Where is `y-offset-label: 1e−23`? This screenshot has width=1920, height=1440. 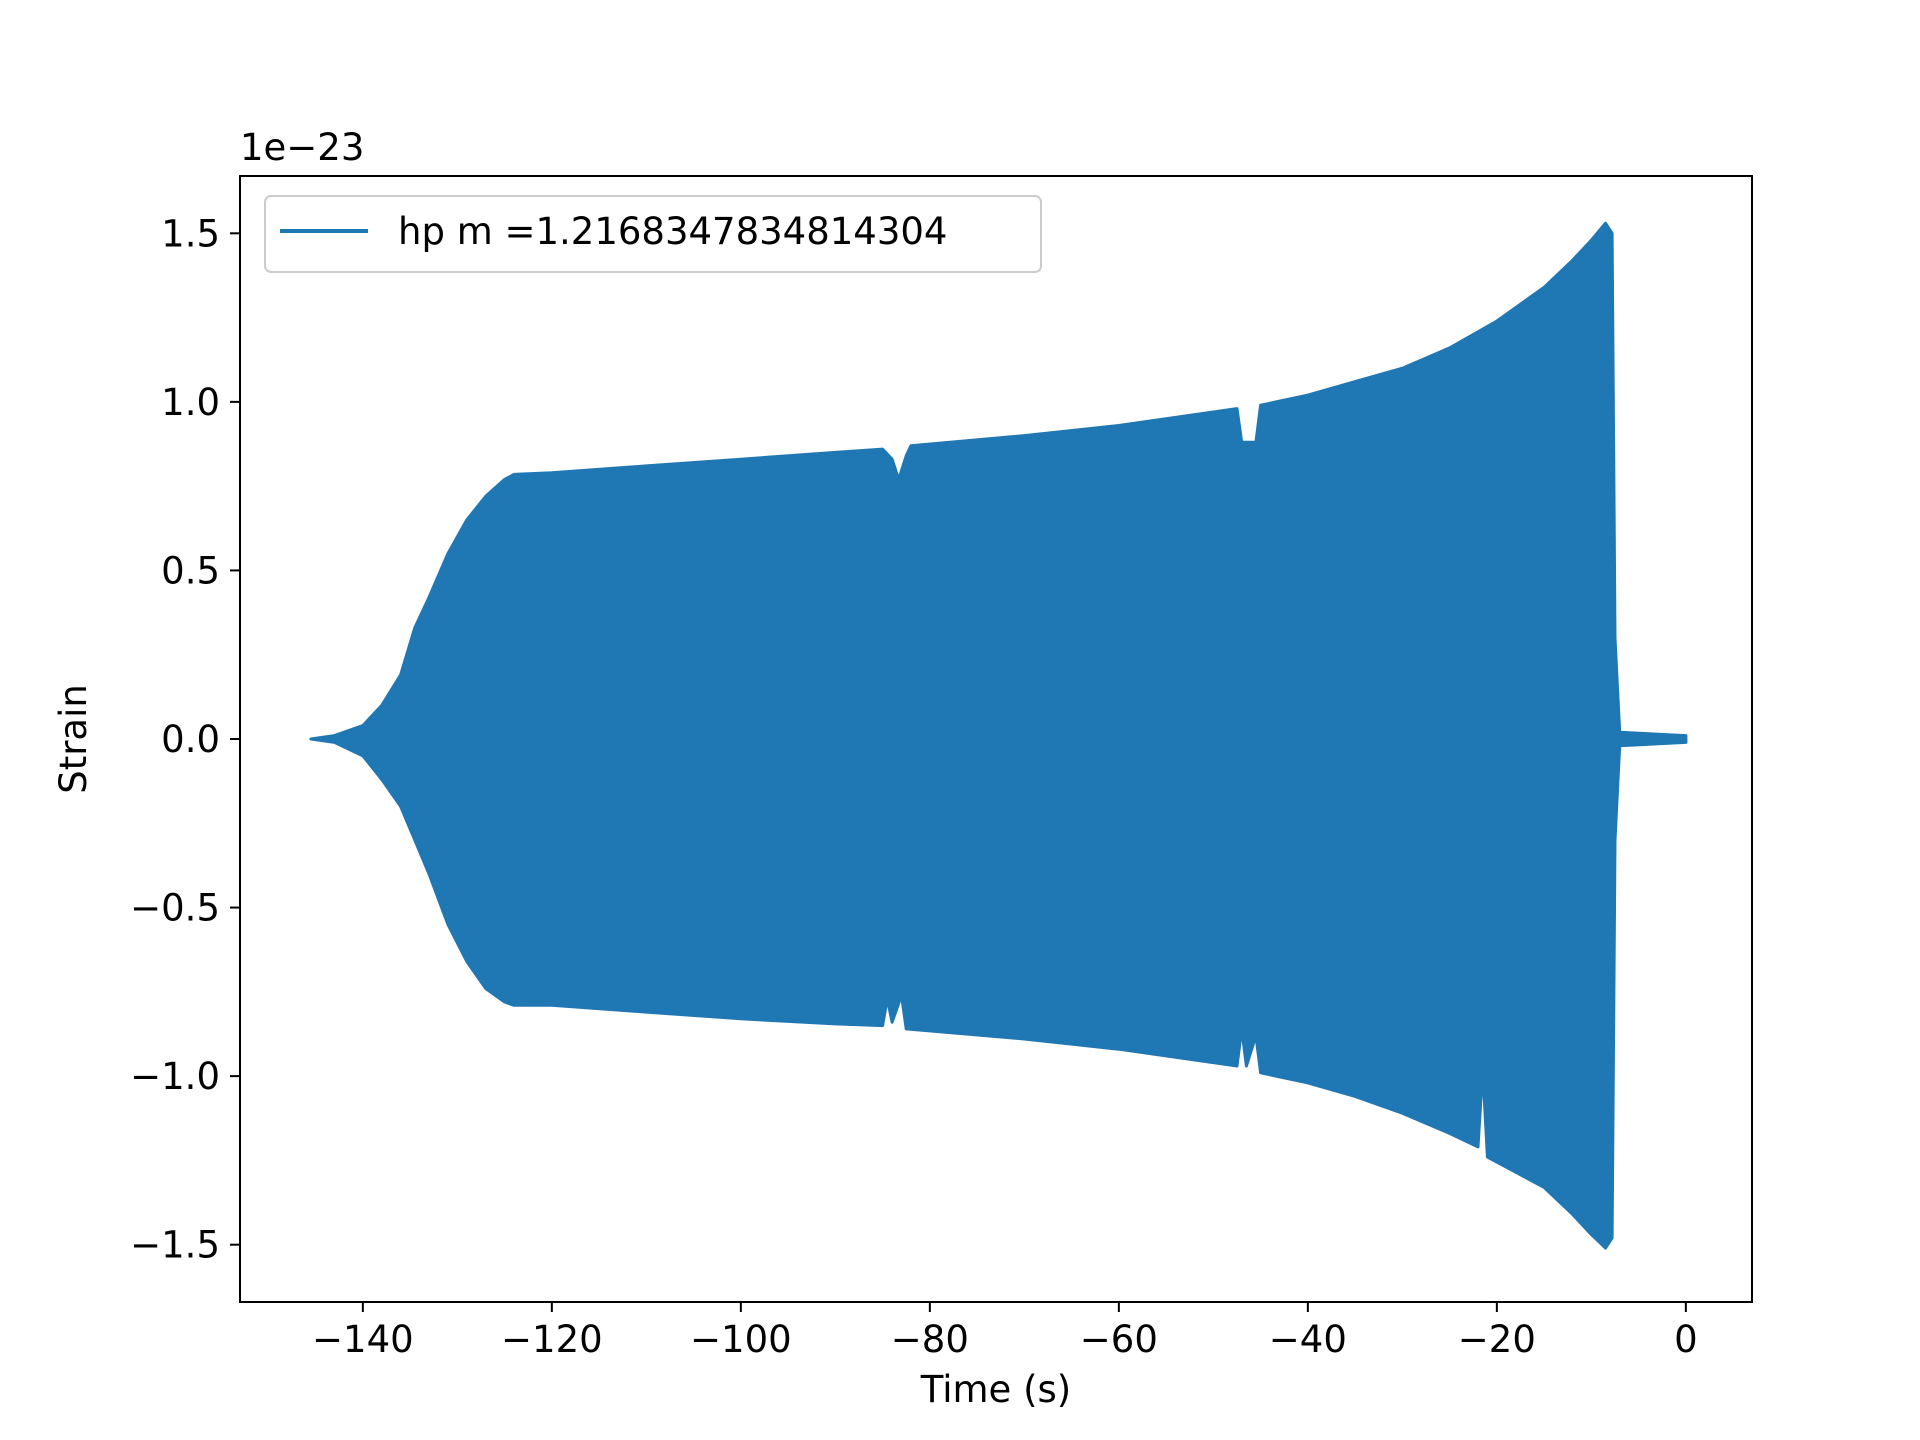 y-offset-label: 1e−23 is located at coordinates (302, 147).